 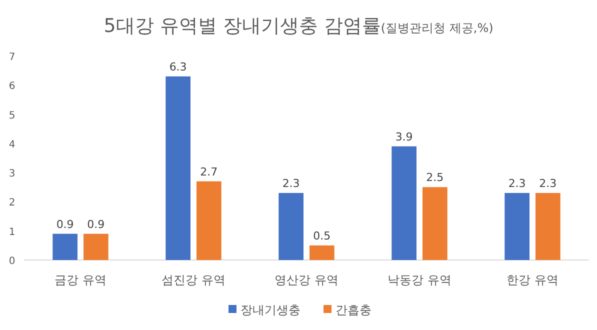 What do you see at coordinates (12, 57) in the screenshot?
I see `y-tick-label: 7` at bounding box center [12, 57].